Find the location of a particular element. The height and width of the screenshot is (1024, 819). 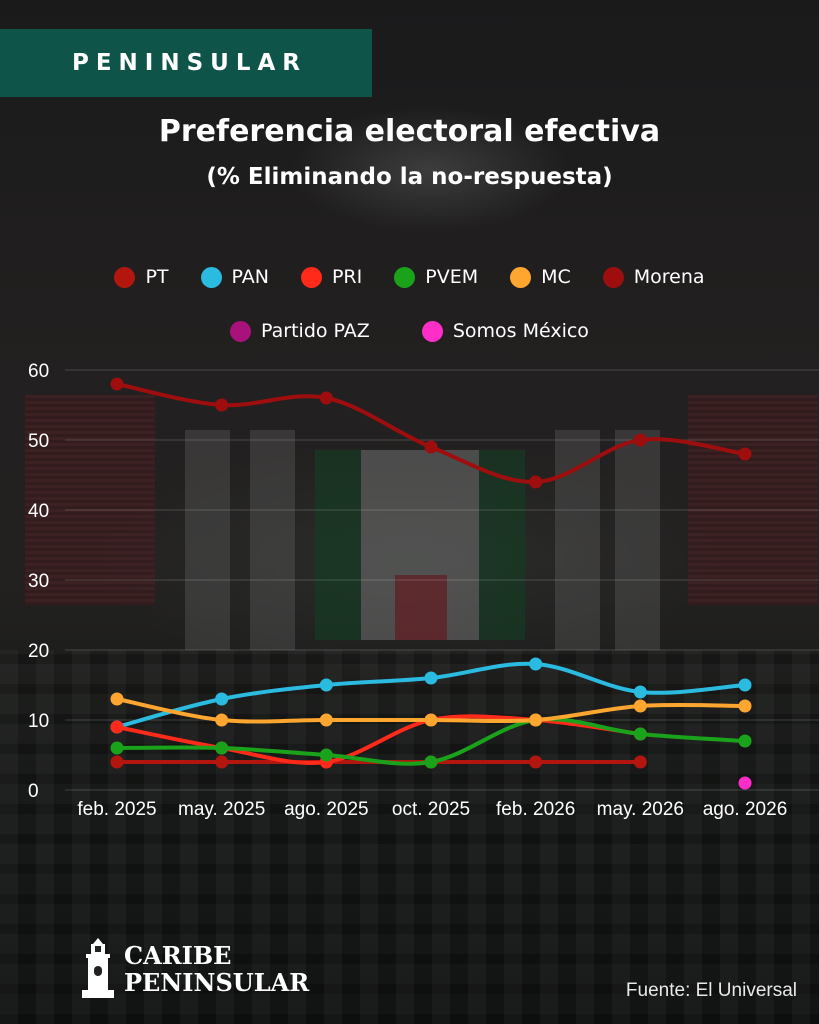

x-tick-label-oct-2025: oct. 2025 is located at coordinates (431, 809).